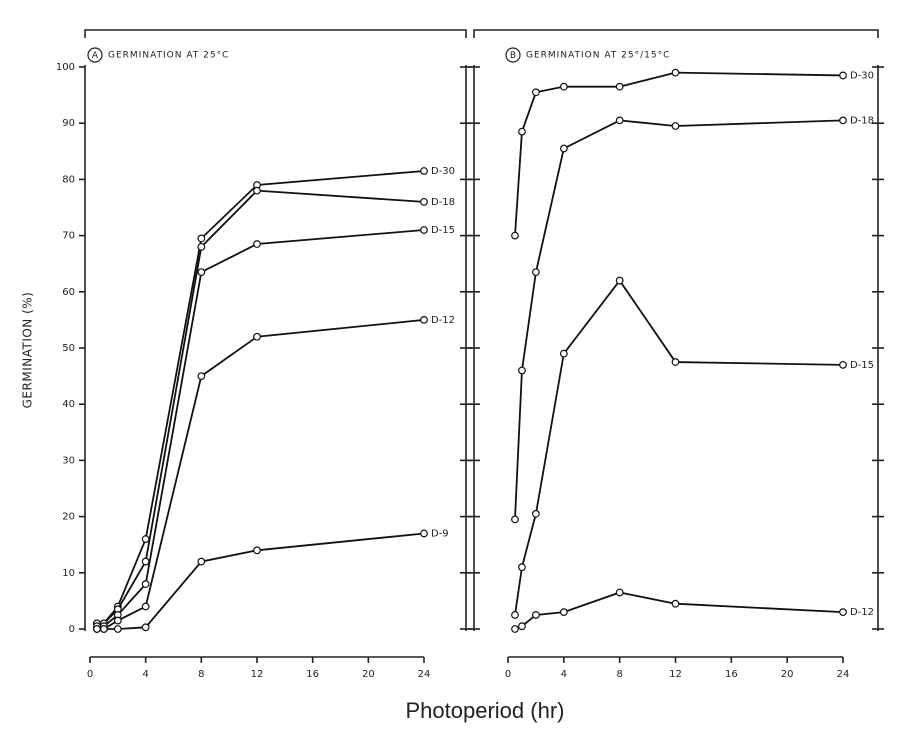 Image resolution: width=900 pixels, height=750 pixels. I want to click on series-line, so click(679, 153).